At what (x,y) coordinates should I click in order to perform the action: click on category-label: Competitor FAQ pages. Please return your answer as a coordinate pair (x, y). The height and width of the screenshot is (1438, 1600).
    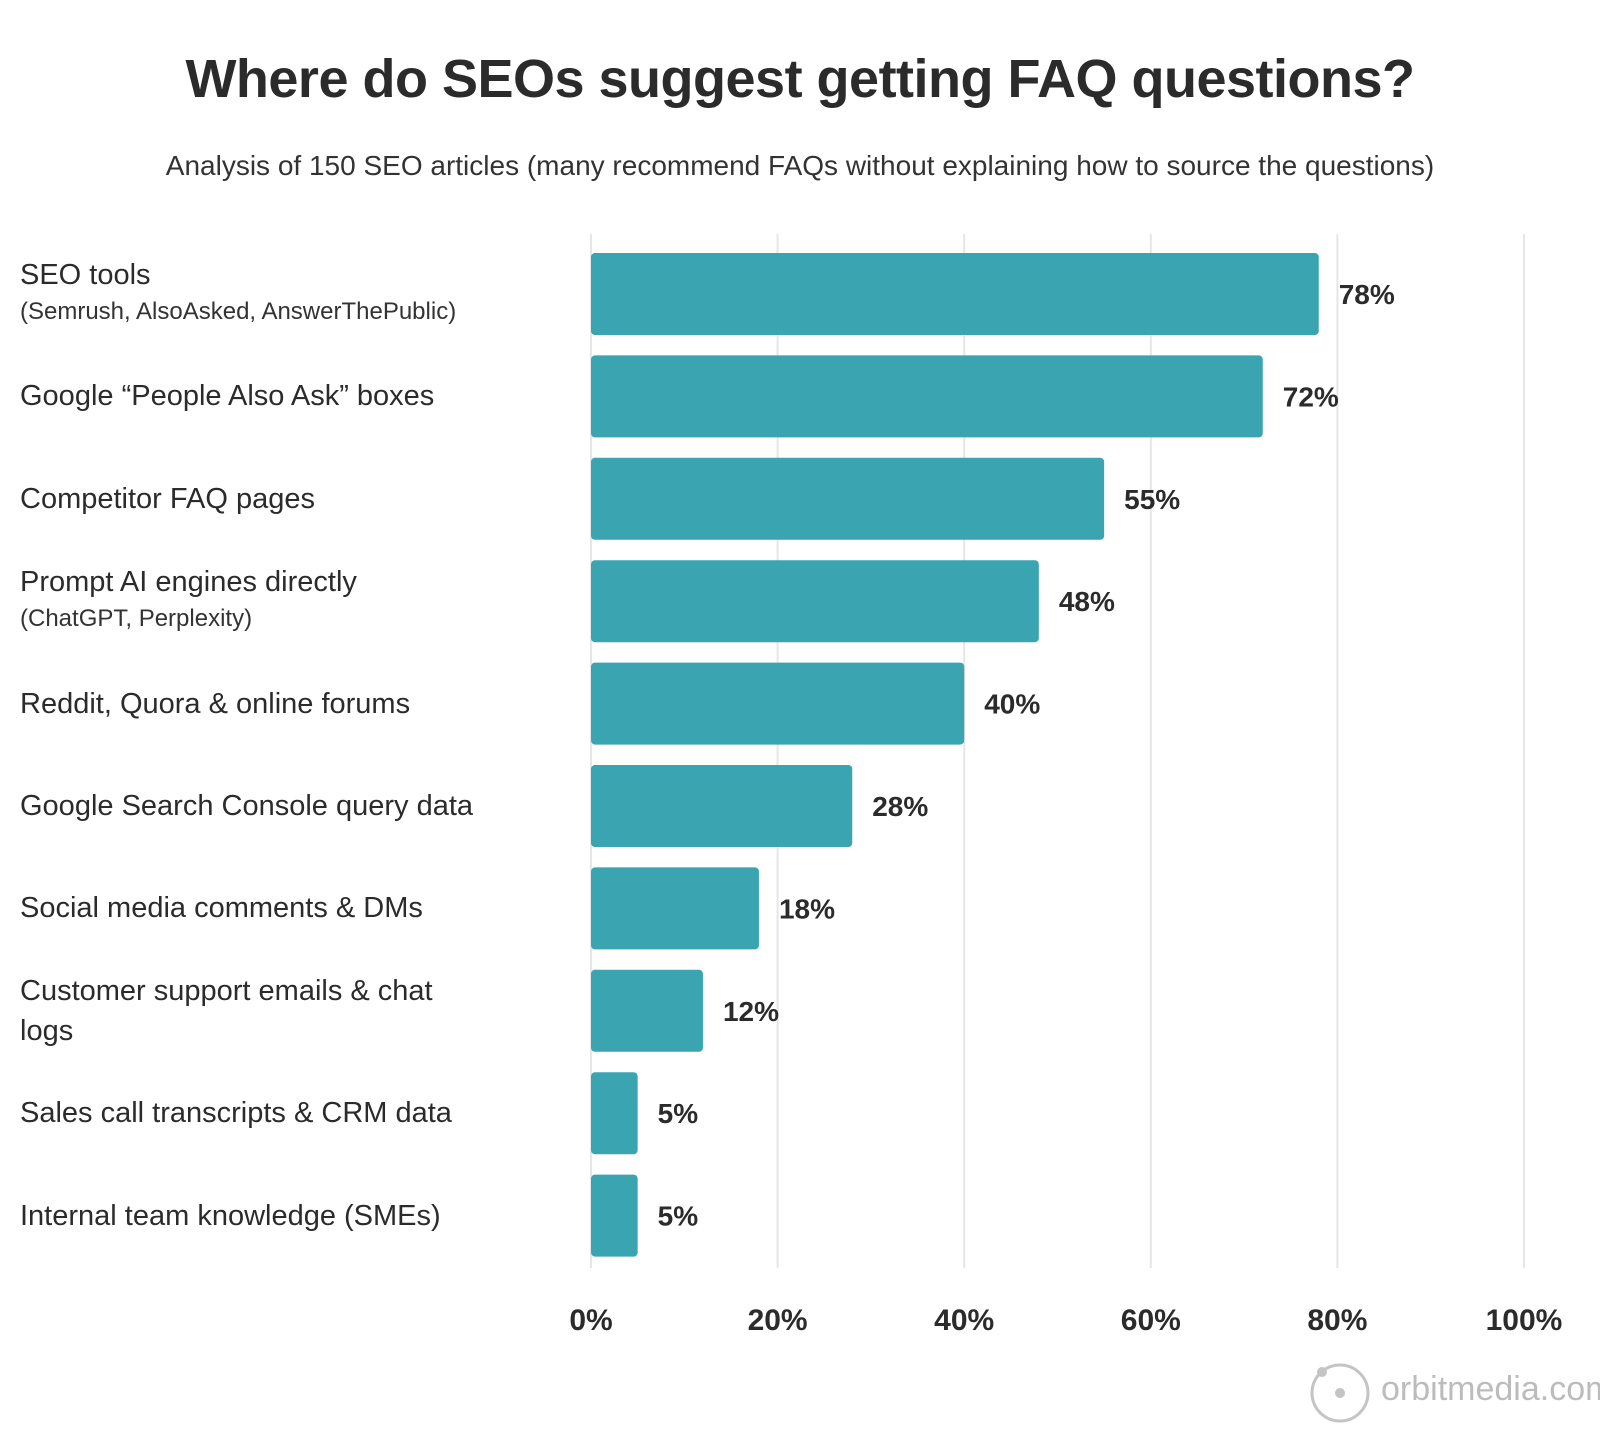
    Looking at the image, I should click on (280, 499).